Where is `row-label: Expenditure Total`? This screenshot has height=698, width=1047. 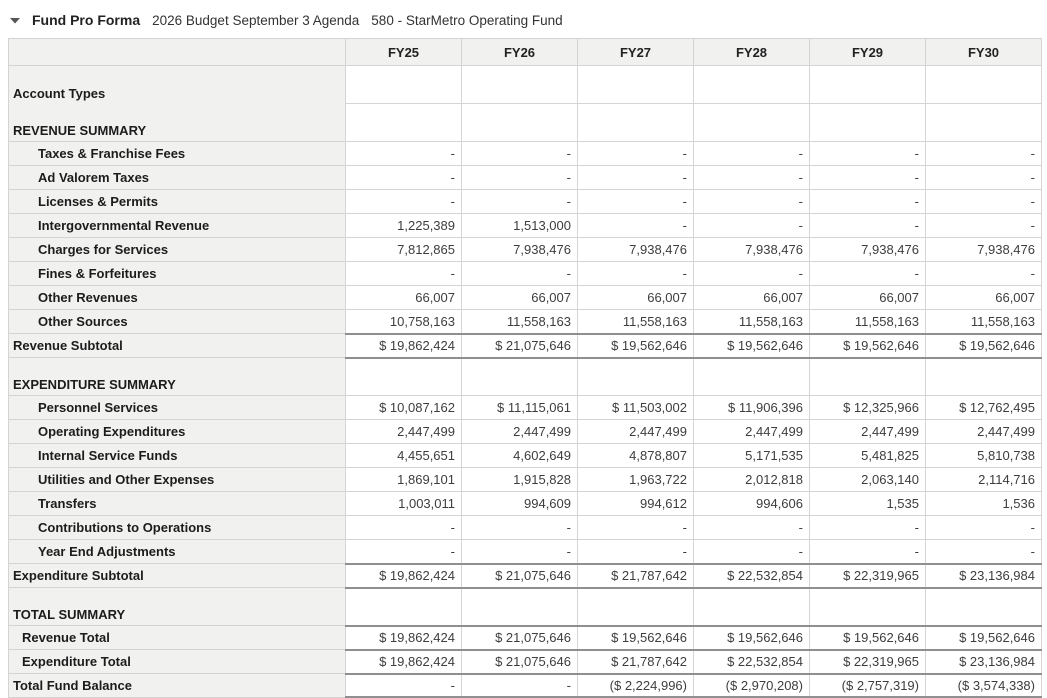
row-label: Expenditure Total is located at coordinates (177, 661).